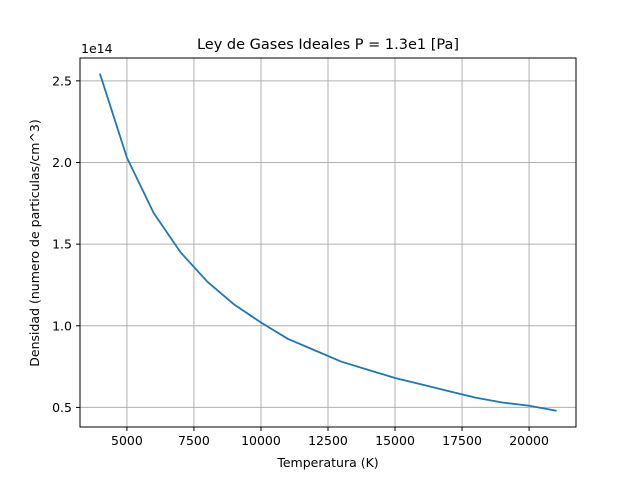 Image resolution: width=640 pixels, height=484 pixels. What do you see at coordinates (97, 48) in the screenshot?
I see `y-axis-offset-label: 1e14` at bounding box center [97, 48].